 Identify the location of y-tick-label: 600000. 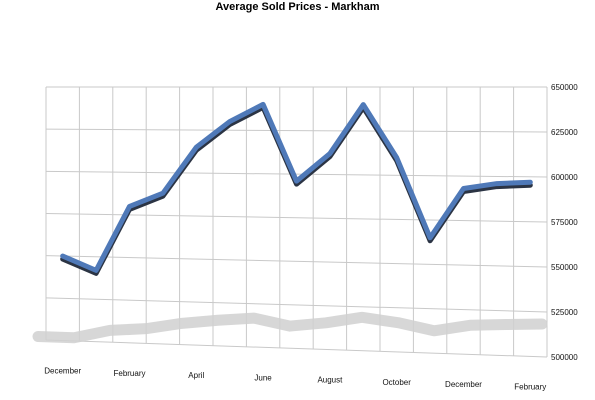
(564, 177).